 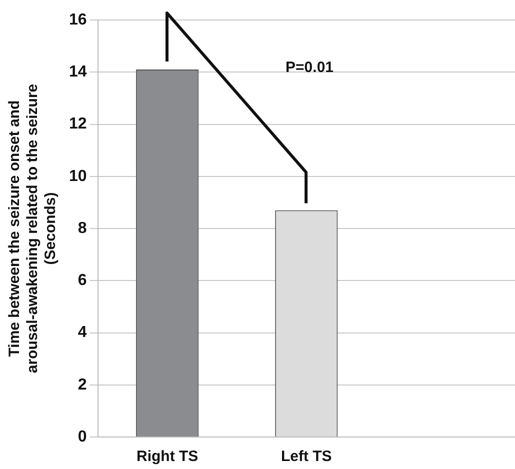 What do you see at coordinates (33, 229) in the screenshot?
I see `y-axis-title: Time between the seizure onset and arousal-awakening related to the seizure (Seconds)` at bounding box center [33, 229].